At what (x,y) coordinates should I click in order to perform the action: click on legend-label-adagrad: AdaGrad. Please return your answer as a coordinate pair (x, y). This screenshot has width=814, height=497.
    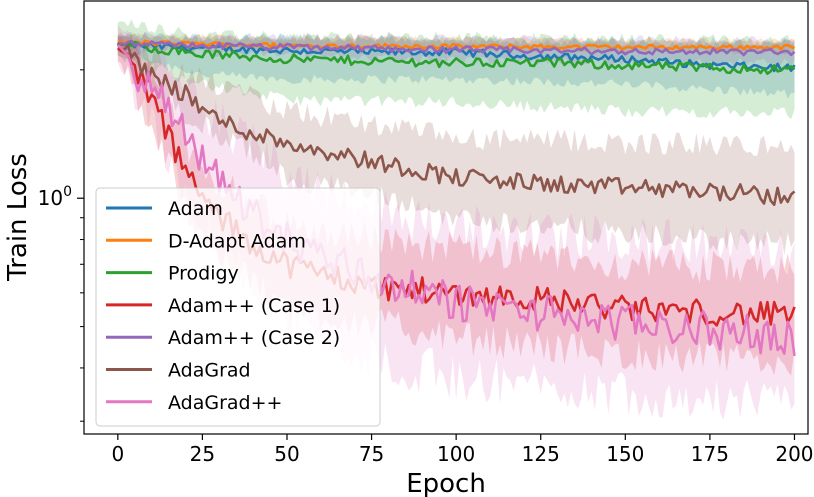
    Looking at the image, I should click on (209, 371).